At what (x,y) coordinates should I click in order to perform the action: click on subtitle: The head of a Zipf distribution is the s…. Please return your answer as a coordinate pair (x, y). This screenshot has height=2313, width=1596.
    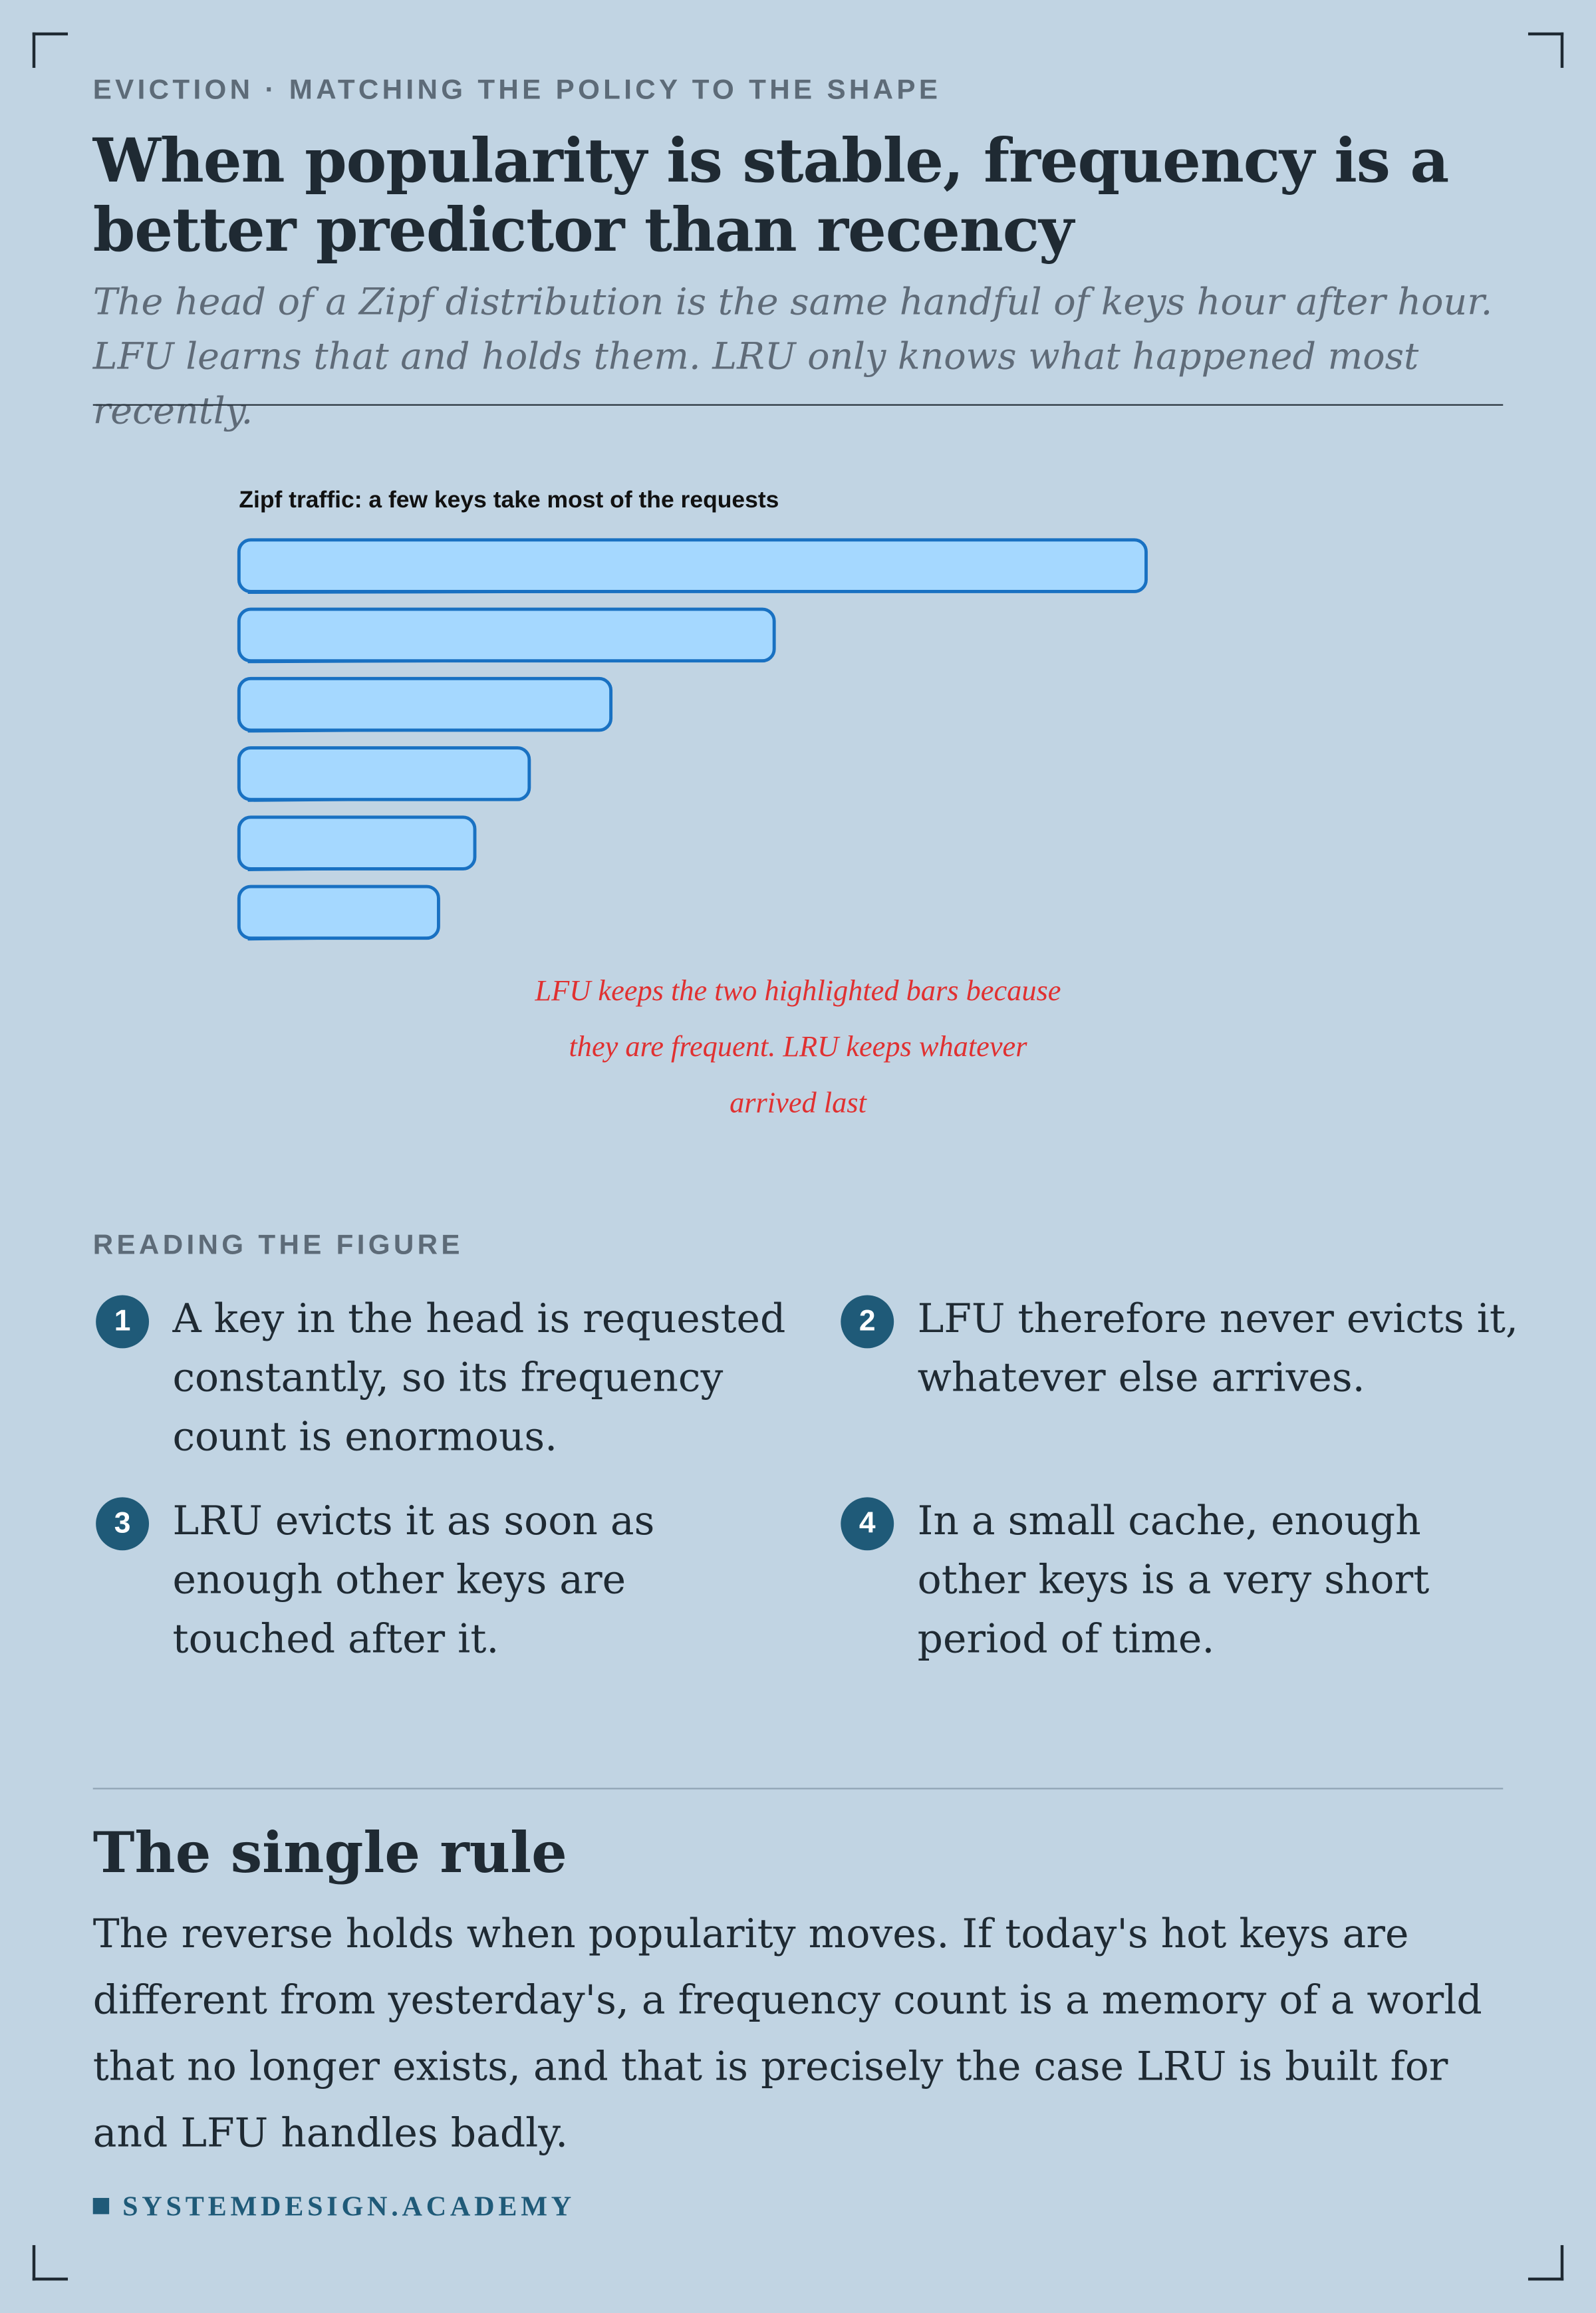
    Looking at the image, I should click on (792, 356).